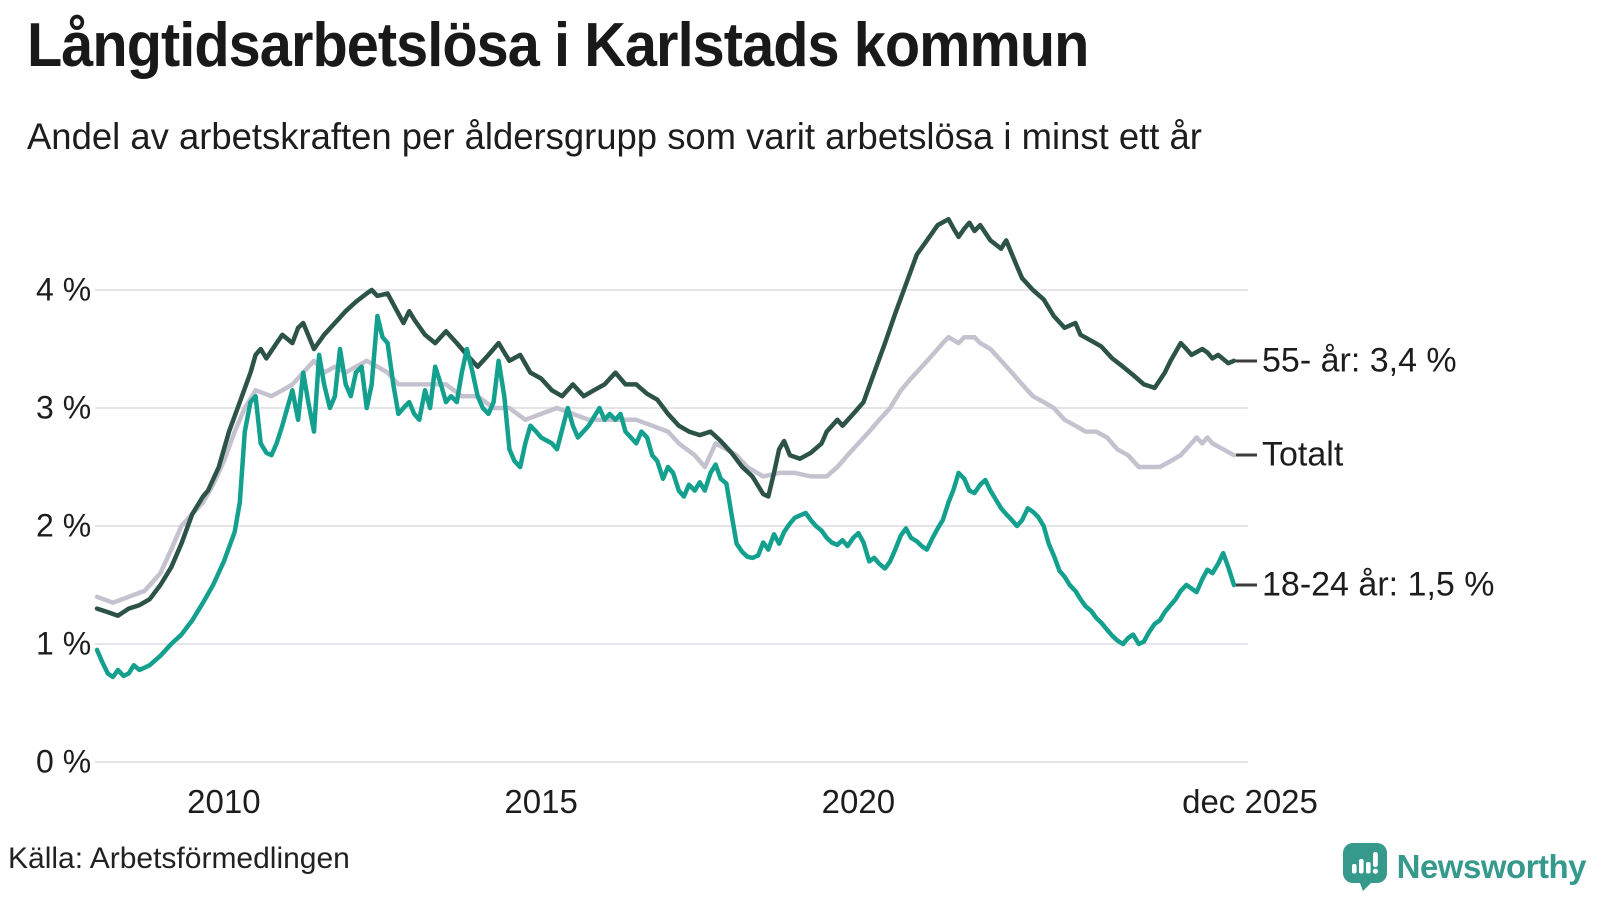  Describe the element at coordinates (1303, 454) in the screenshot. I see `end-label-text: Totalt` at that location.